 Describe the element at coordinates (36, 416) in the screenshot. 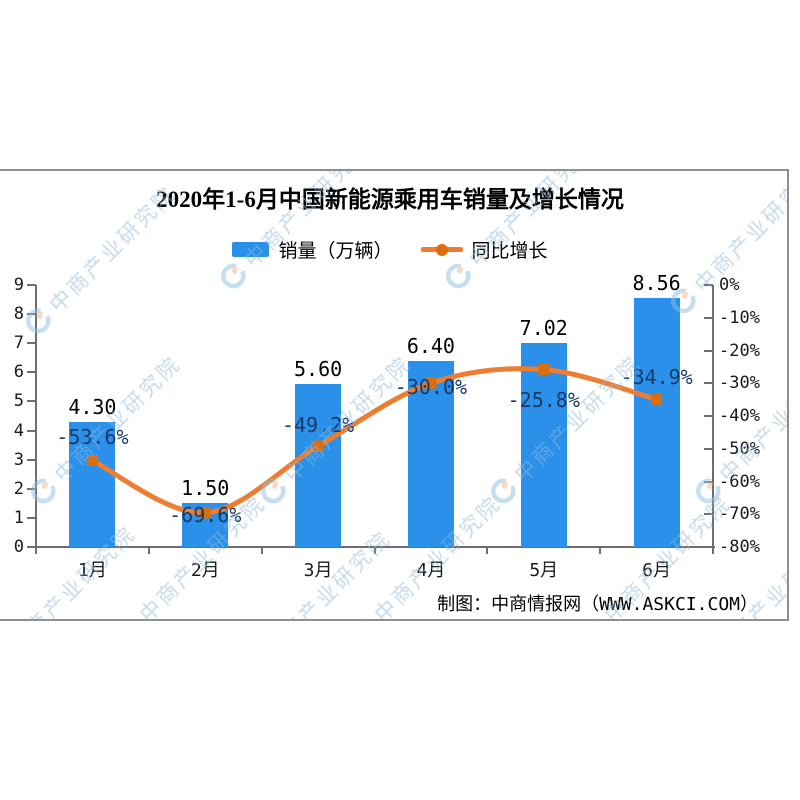

I see `left-y-axis` at that location.